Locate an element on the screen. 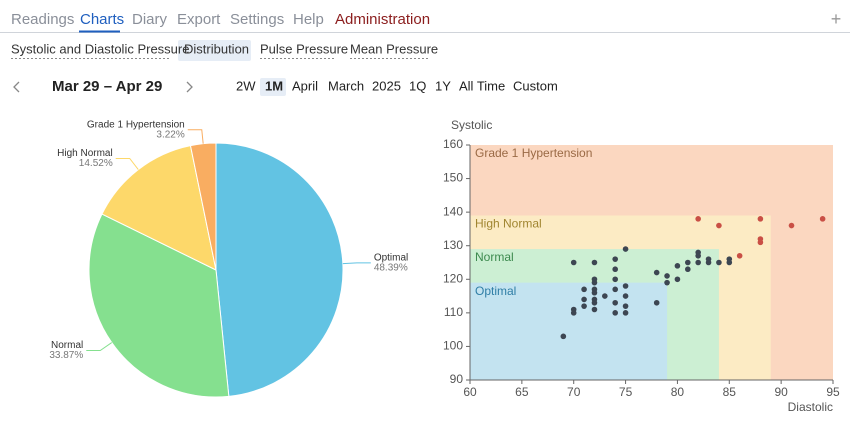  nav-tab: Export is located at coordinates (199, 19).